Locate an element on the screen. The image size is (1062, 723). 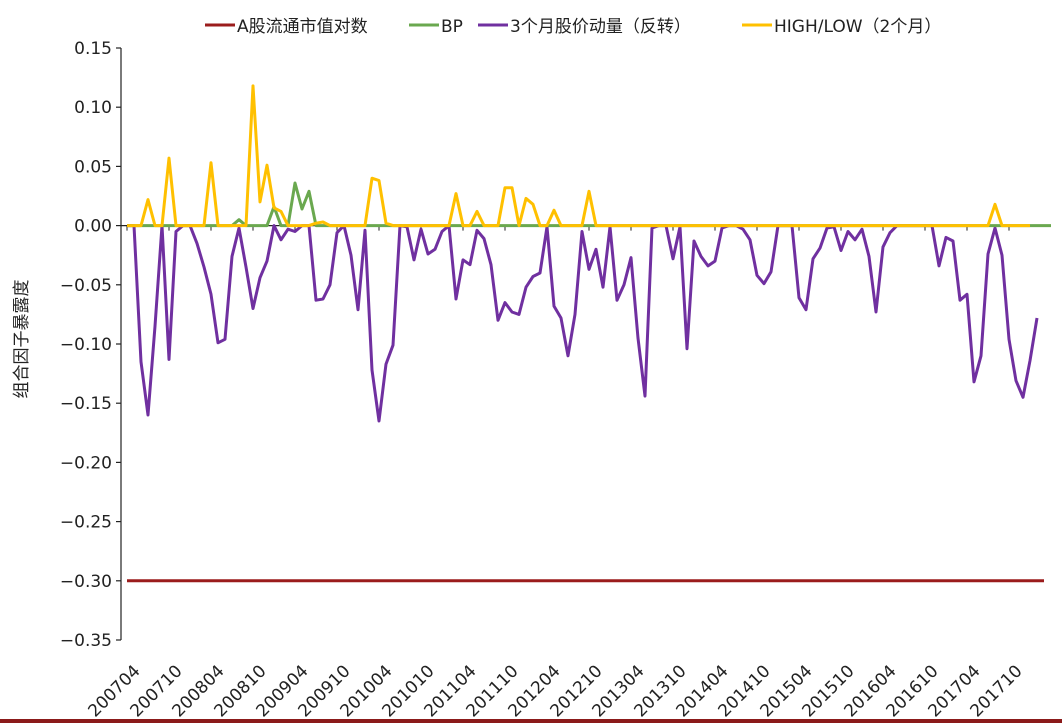
y-tick-label: 0.10 is located at coordinates (93, 108).